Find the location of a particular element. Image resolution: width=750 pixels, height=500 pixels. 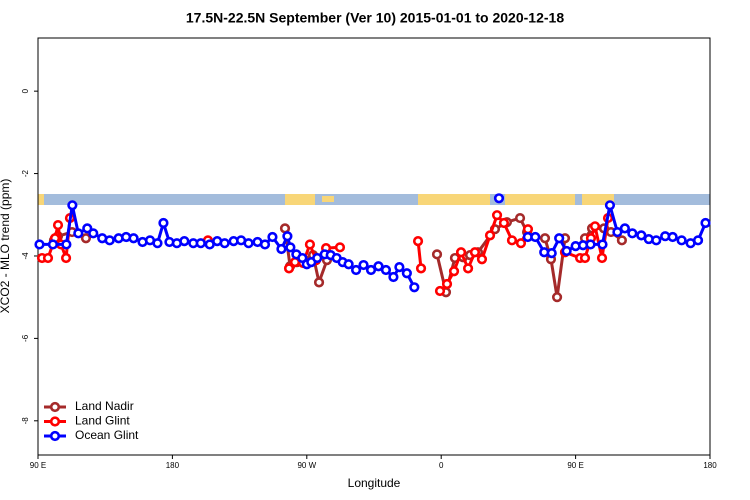

legend-label: Land Glint is located at coordinates (102, 421).